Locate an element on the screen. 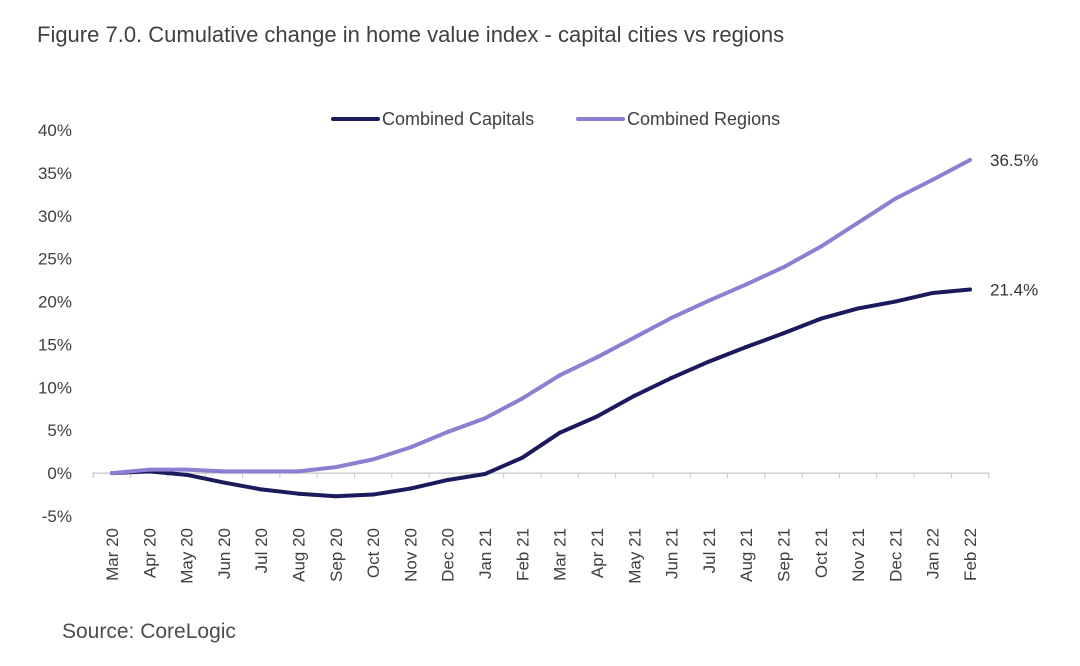 Image resolution: width=1080 pixels, height=666 pixels. x-tick-label: Feb 22 is located at coordinates (970, 554).